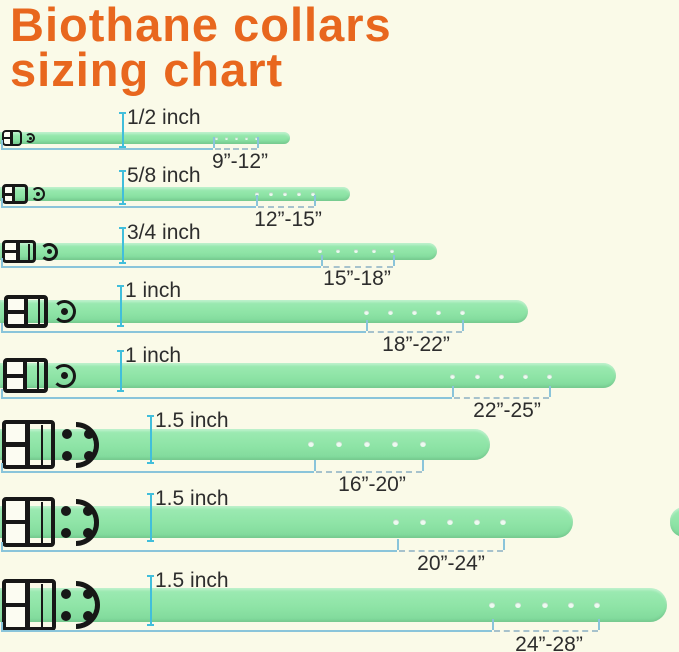 This screenshot has height=652, width=679. What do you see at coordinates (549, 642) in the screenshot?
I see `size-range-label: 24”-28”` at bounding box center [549, 642].